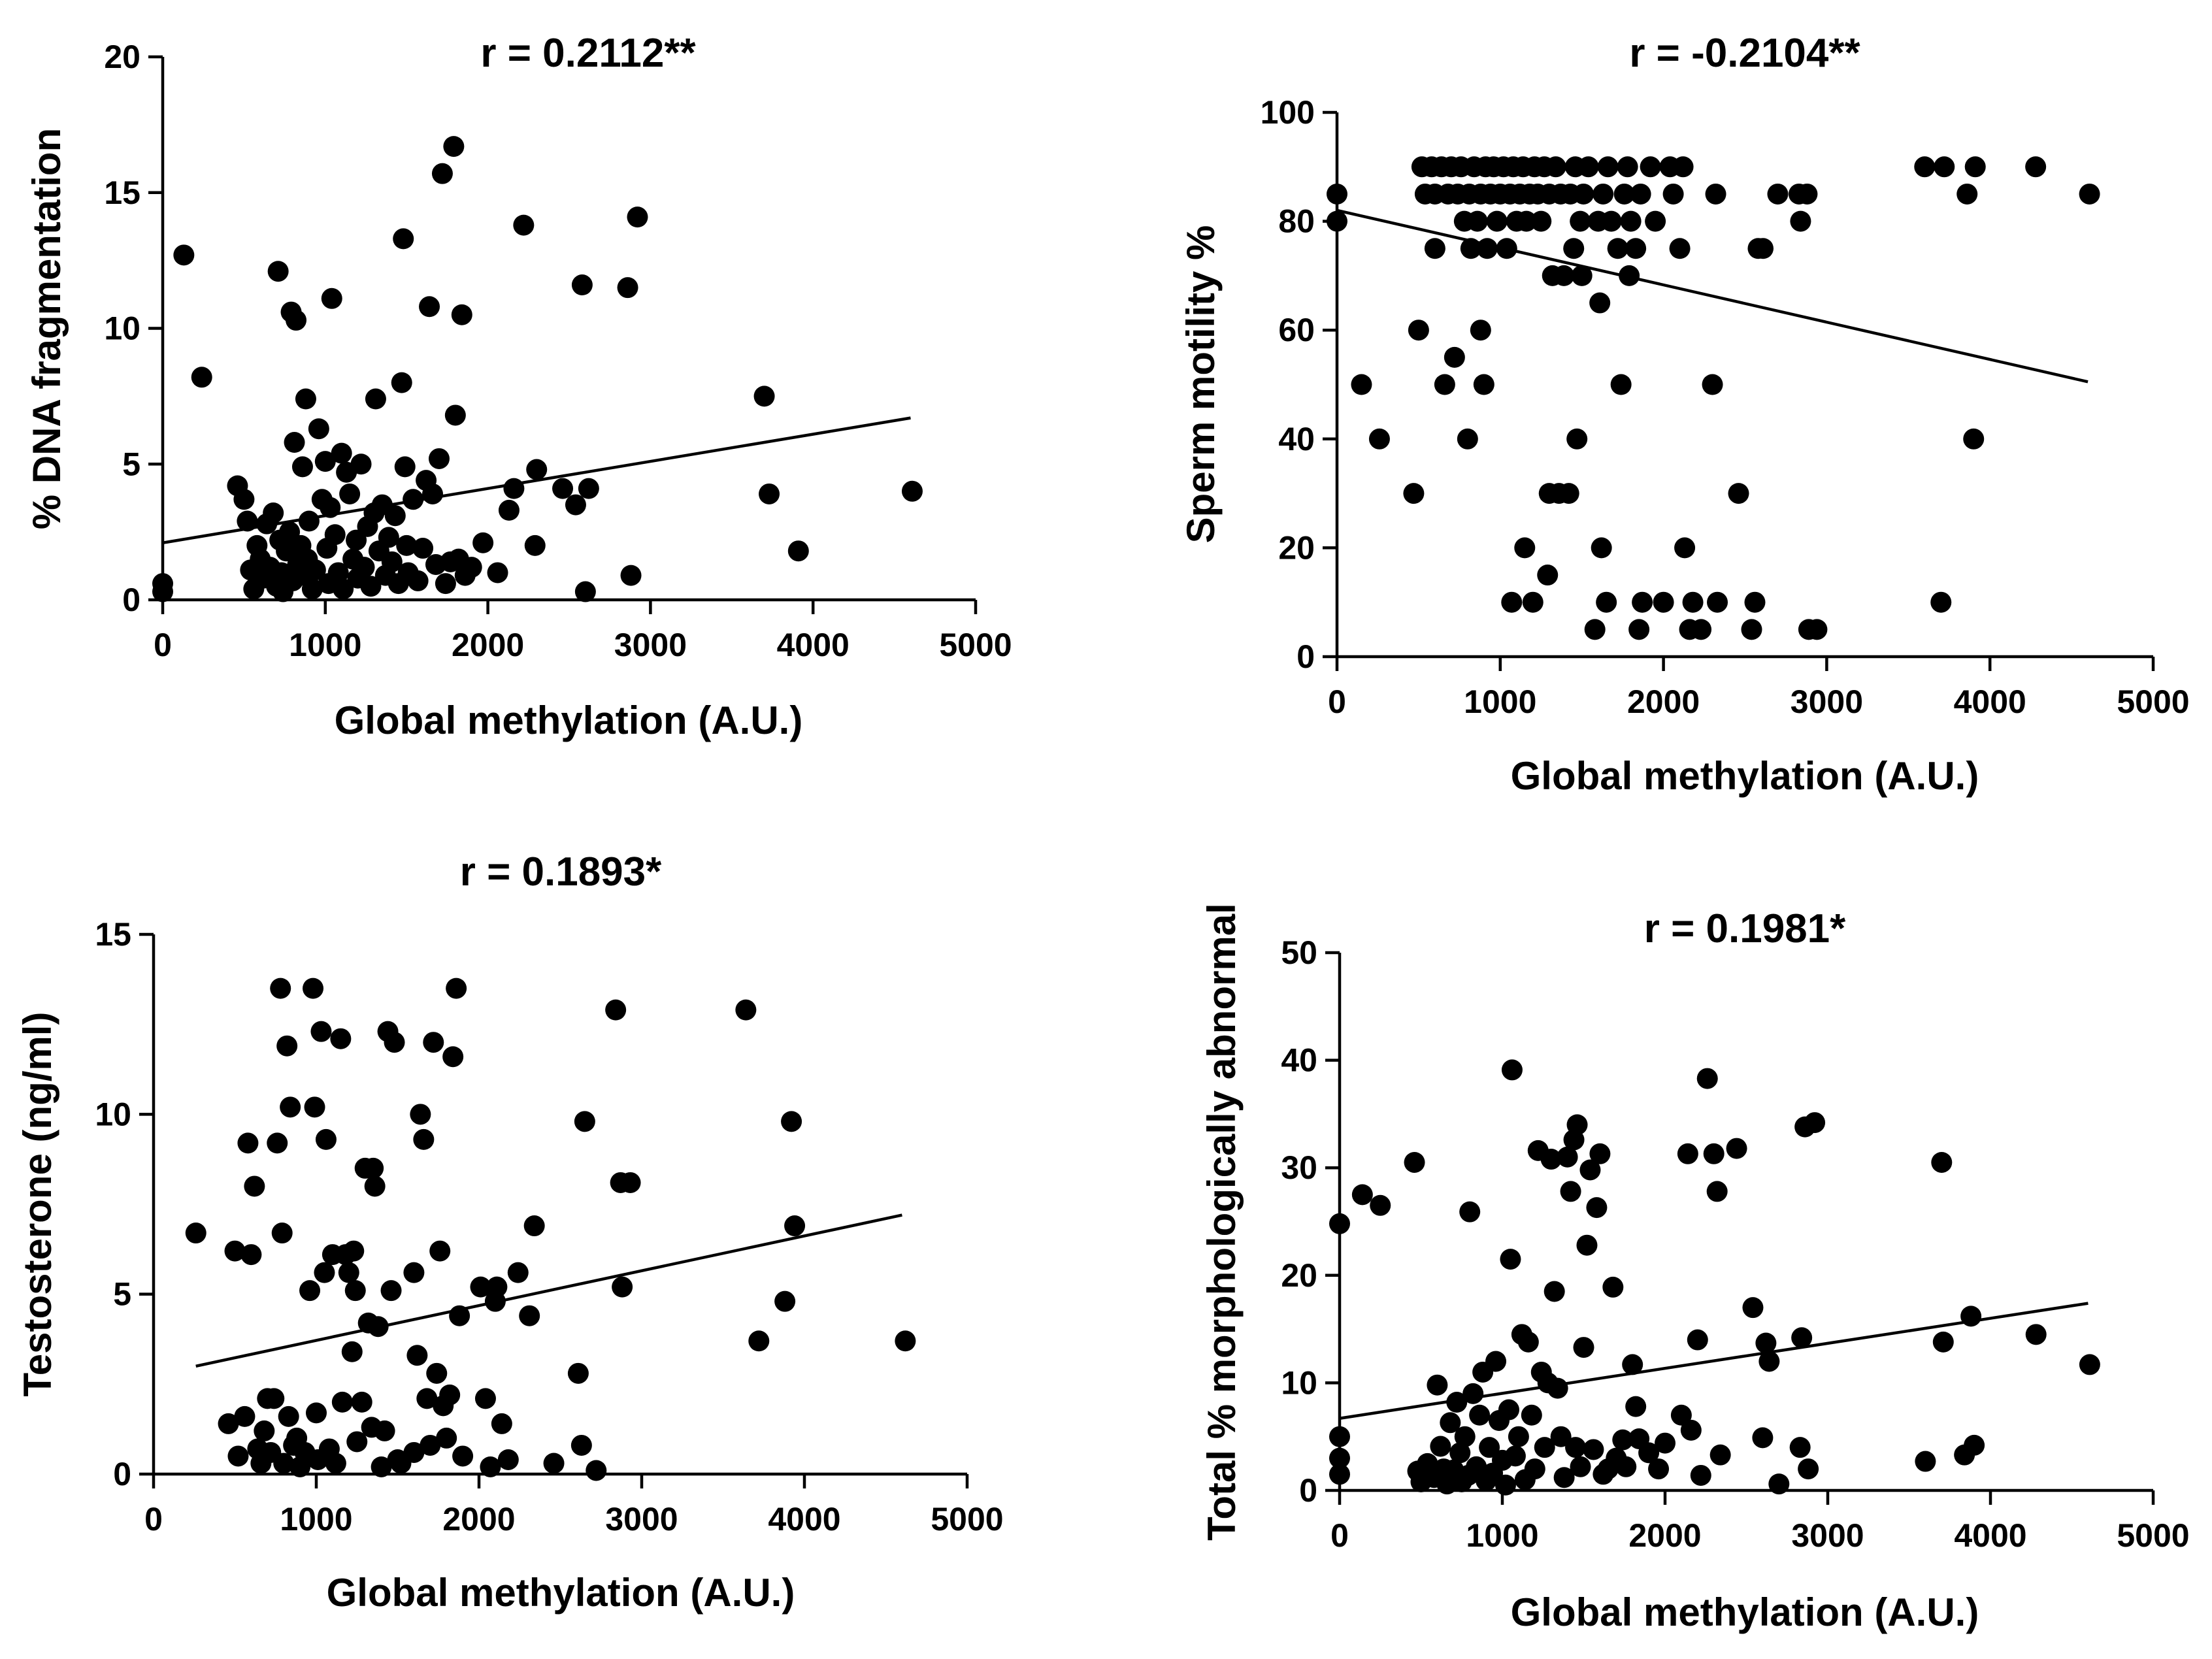  I want to click on y-tick-label: 20, so click(1299, 1275).